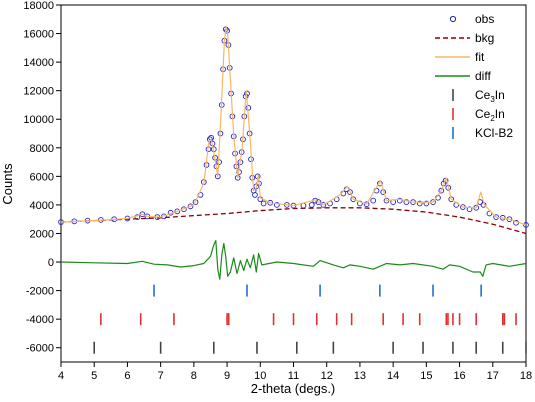 Image resolution: width=535 pixels, height=402 pixels. Describe the element at coordinates (490, 96) in the screenshot. I see `legend-label-Ce3In: Ce3In` at that location.